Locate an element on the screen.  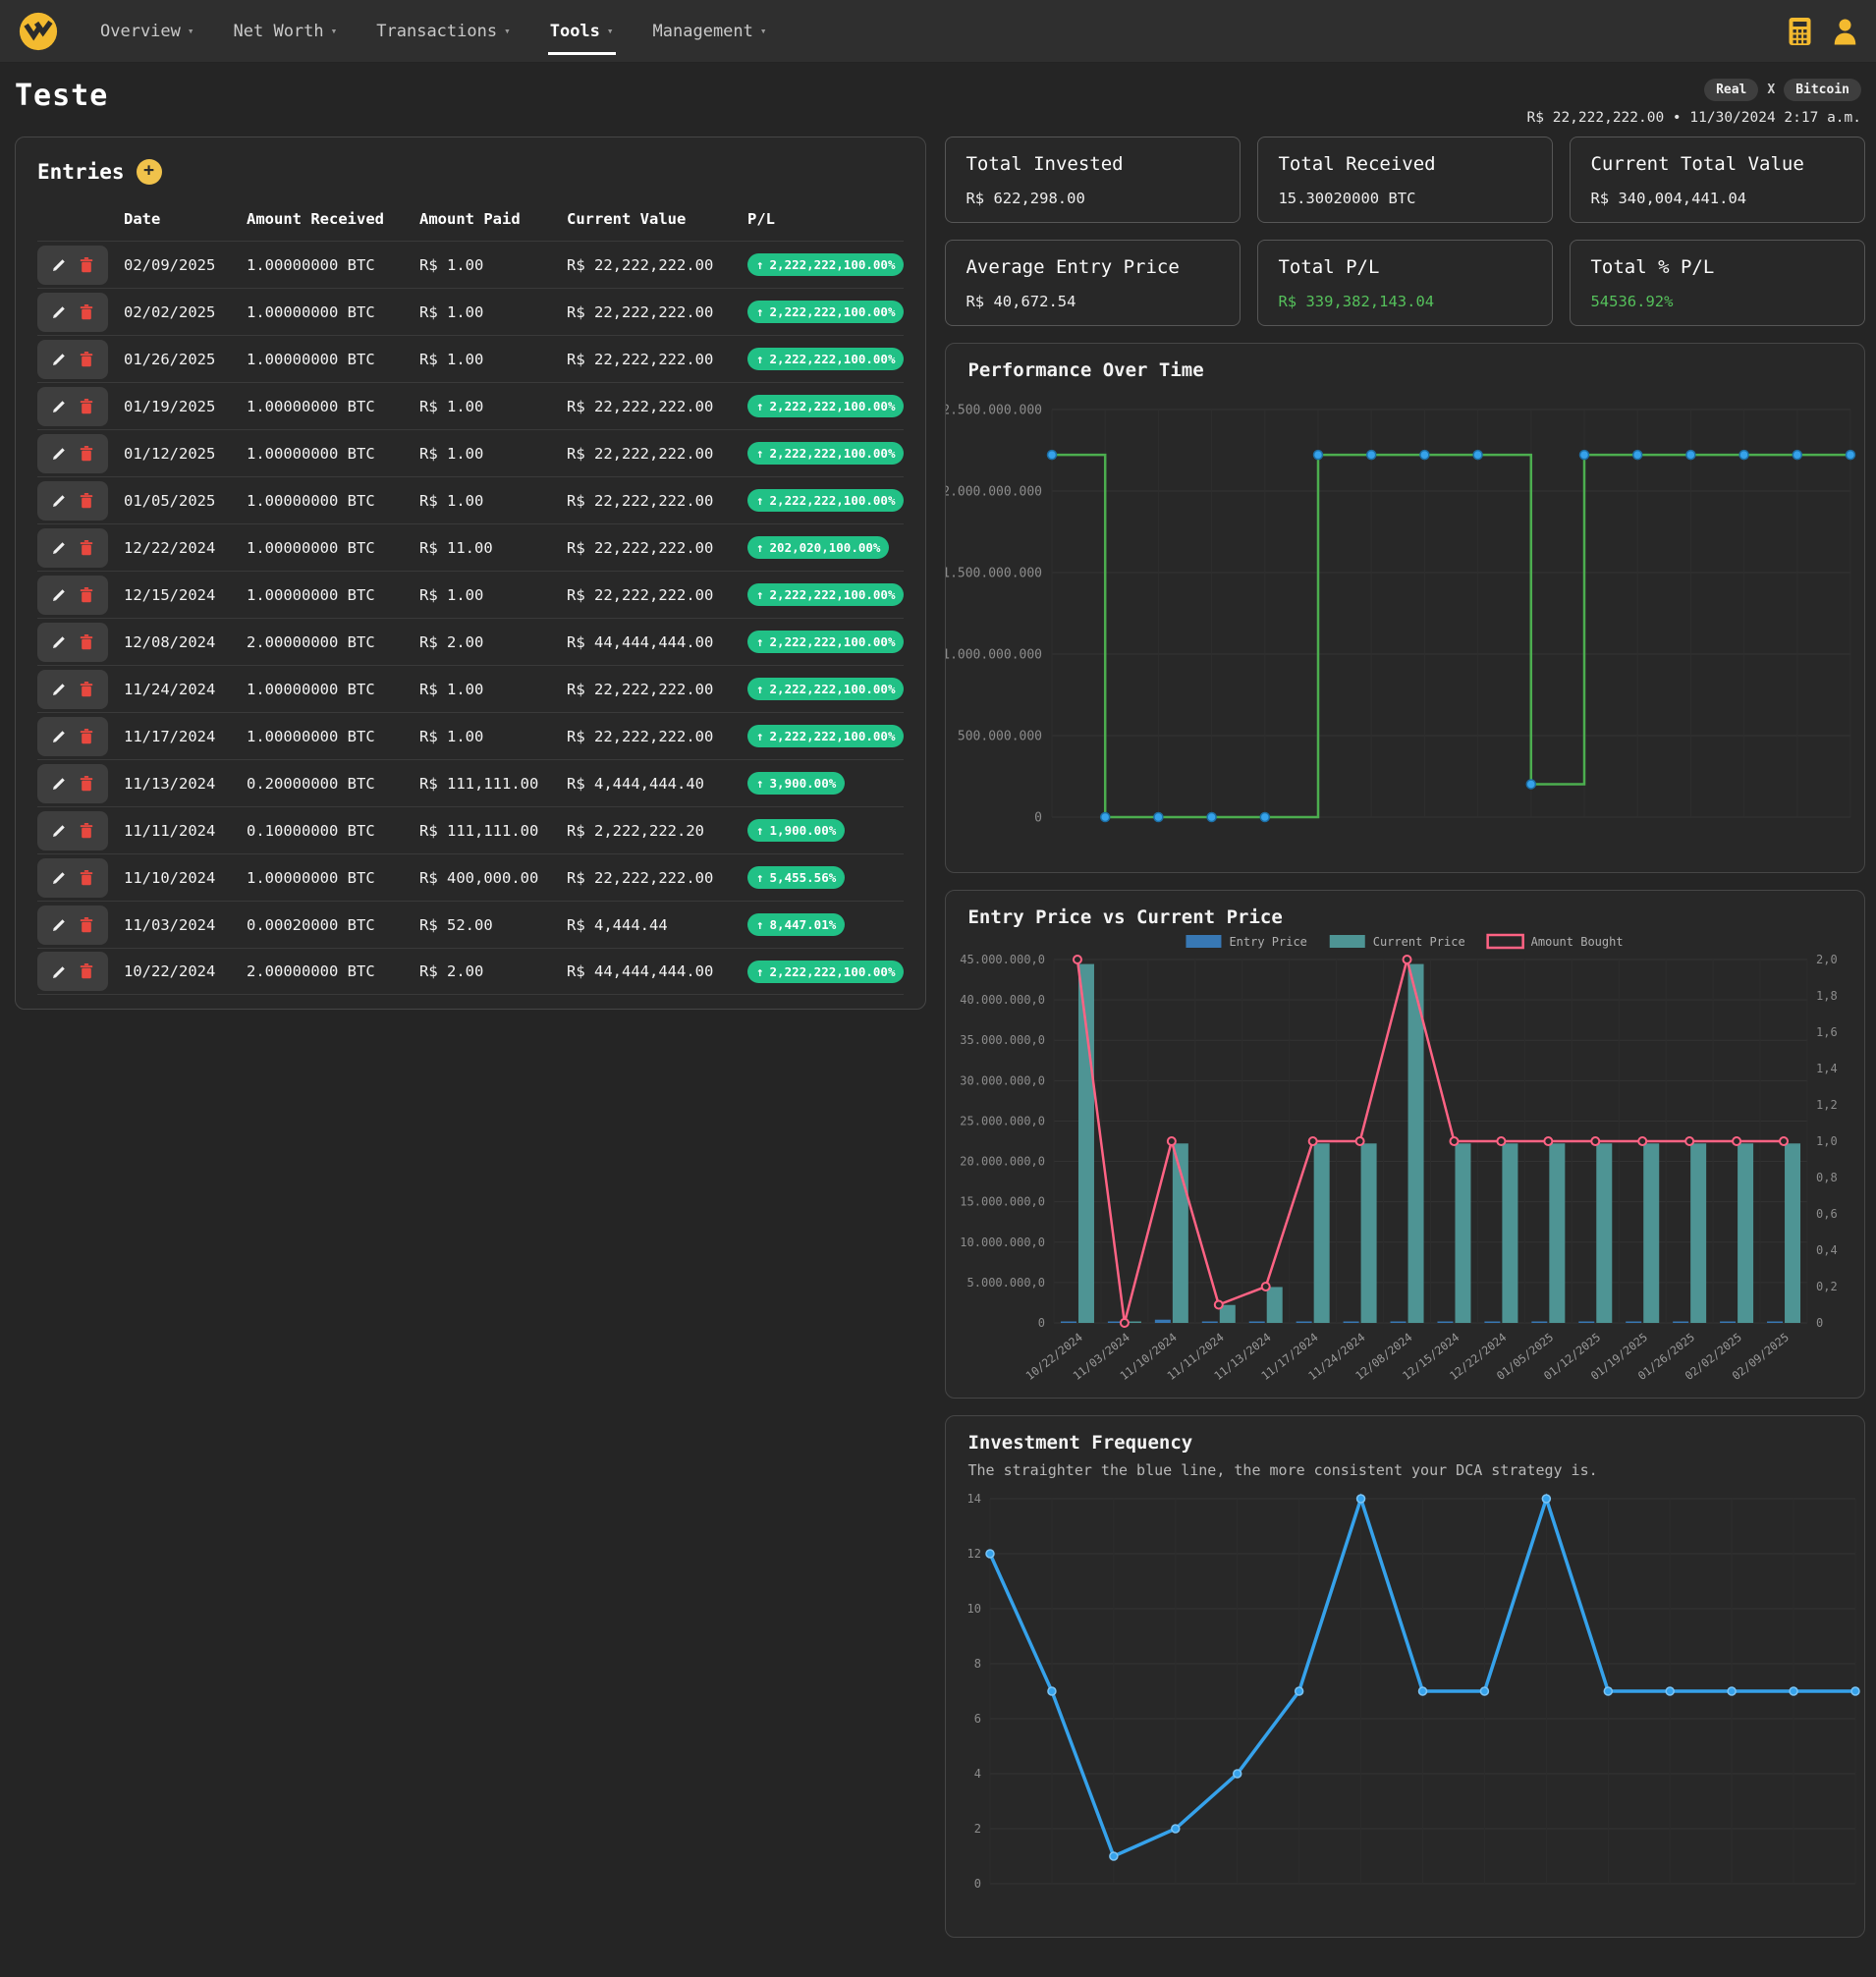
user-button is located at coordinates (1845, 31).